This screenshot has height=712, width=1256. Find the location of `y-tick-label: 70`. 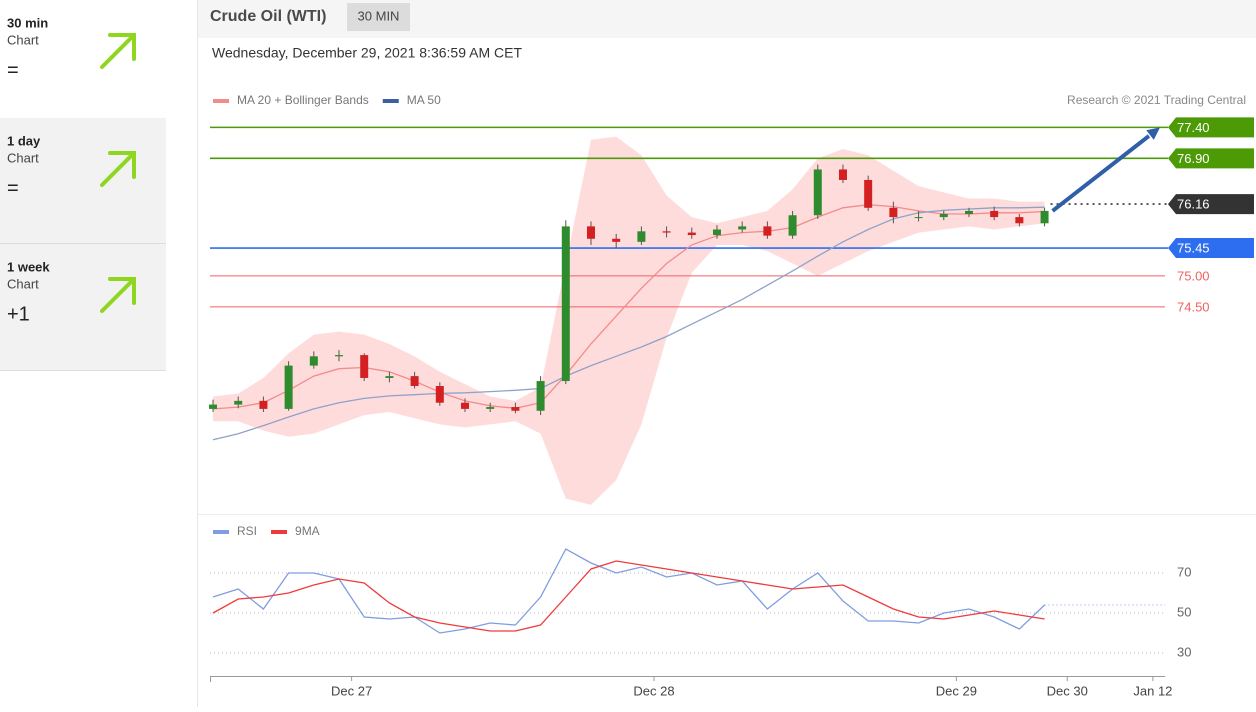

y-tick-label: 70 is located at coordinates (1184, 571).